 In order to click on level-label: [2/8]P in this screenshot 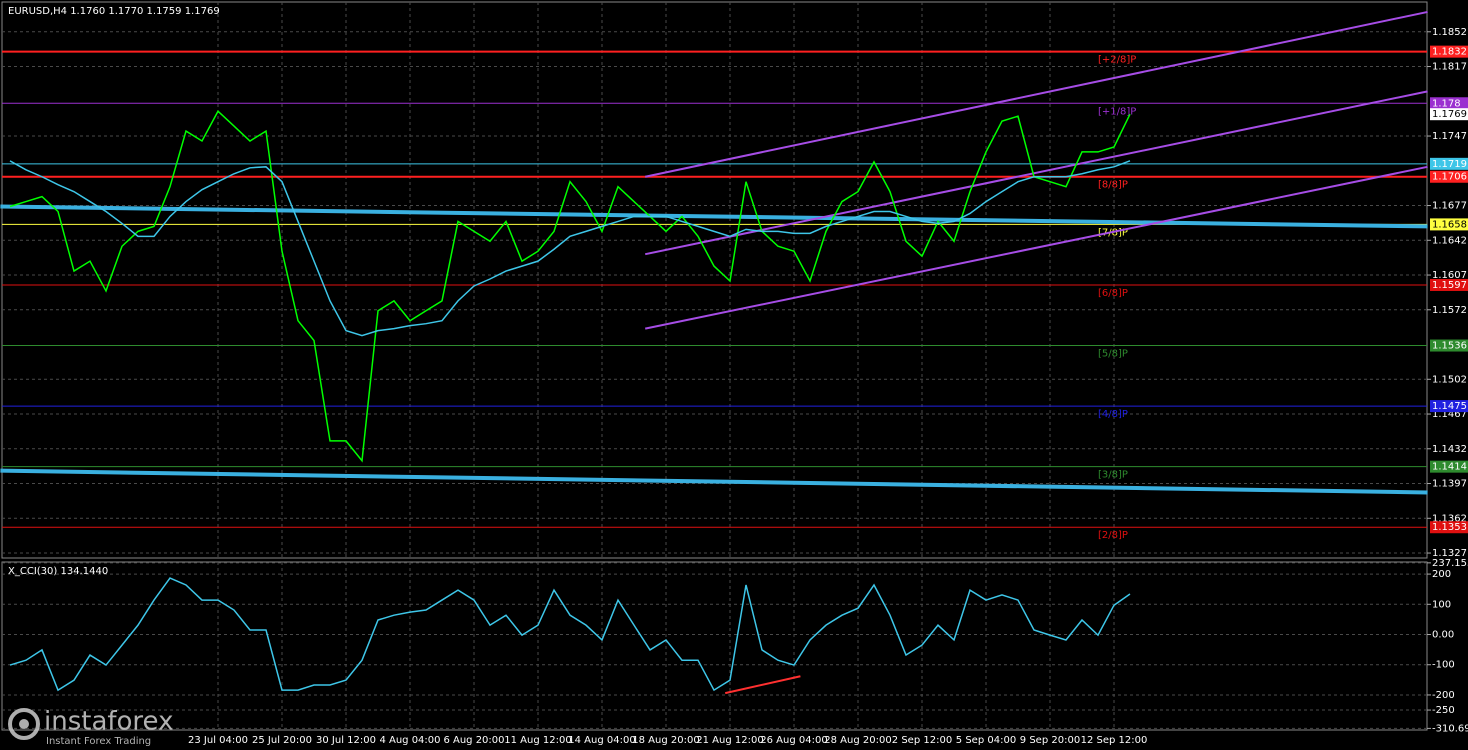, I will do `click(1113, 535)`.